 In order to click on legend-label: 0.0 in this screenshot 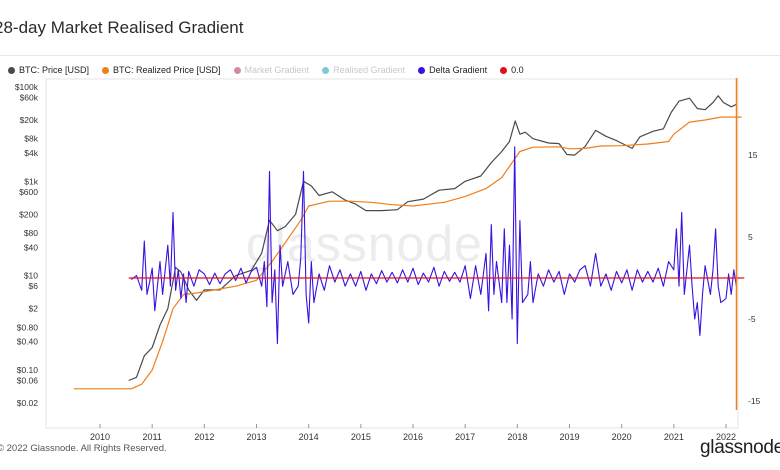, I will do `click(517, 70)`.